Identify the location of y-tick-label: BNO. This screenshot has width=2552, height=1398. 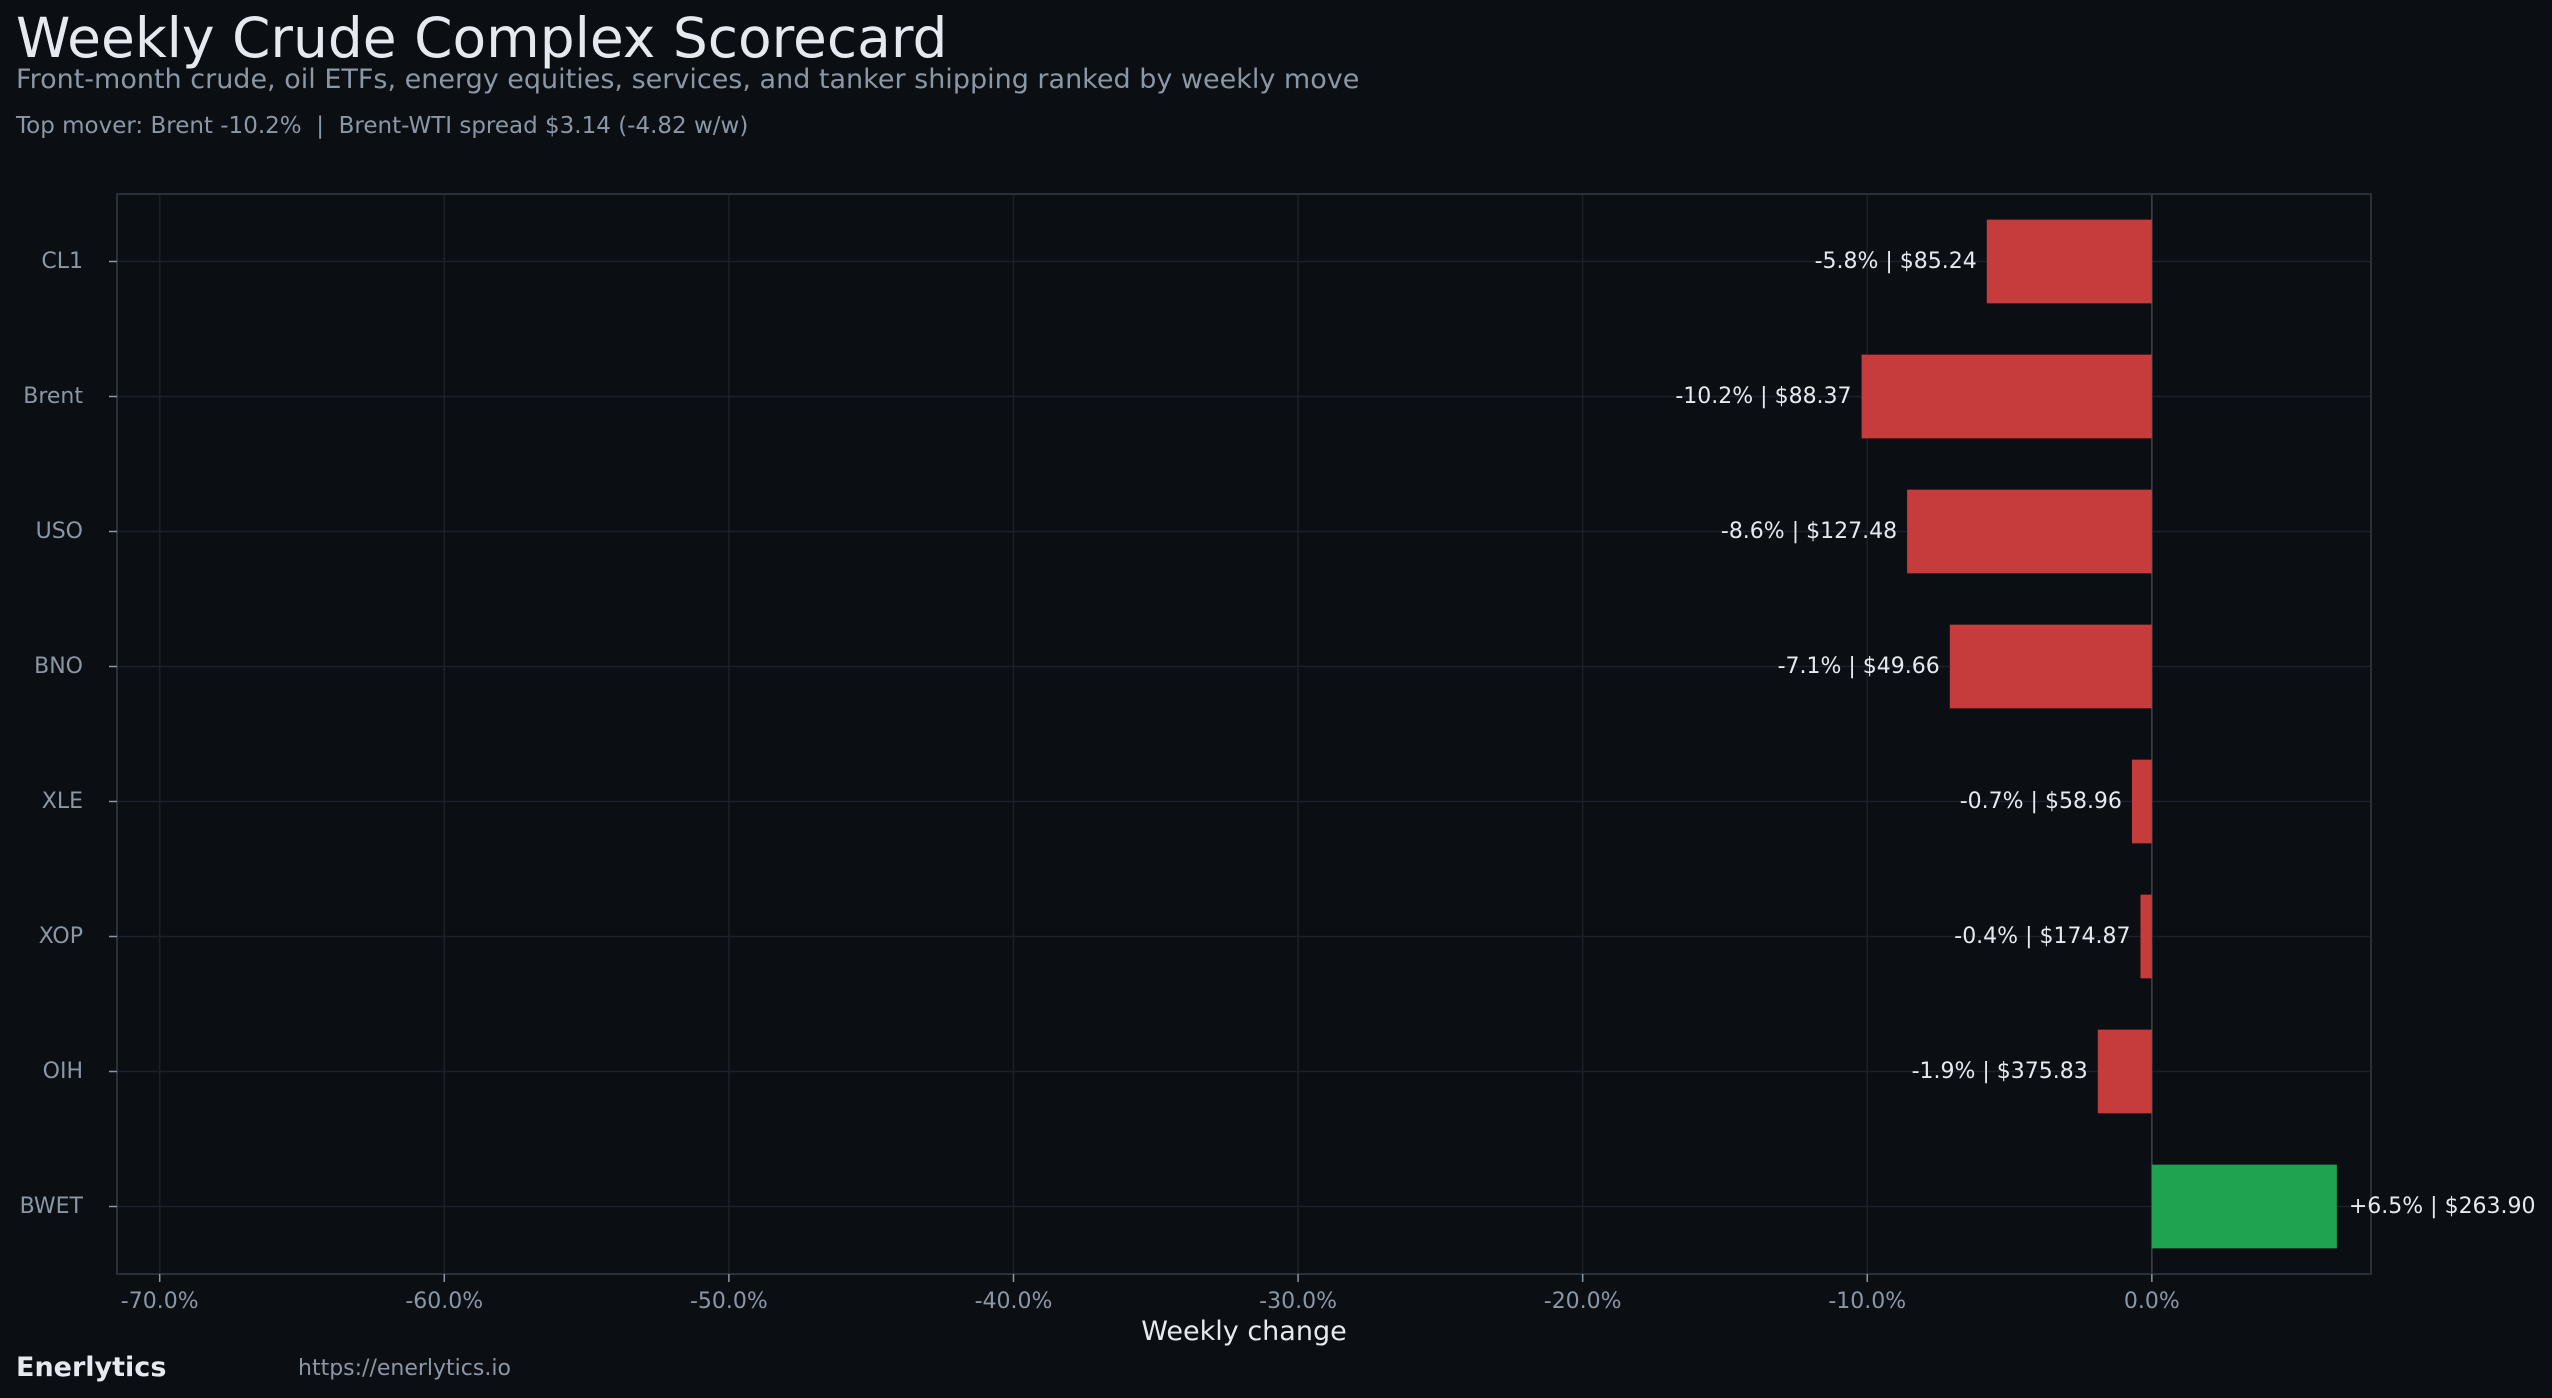
(58, 666).